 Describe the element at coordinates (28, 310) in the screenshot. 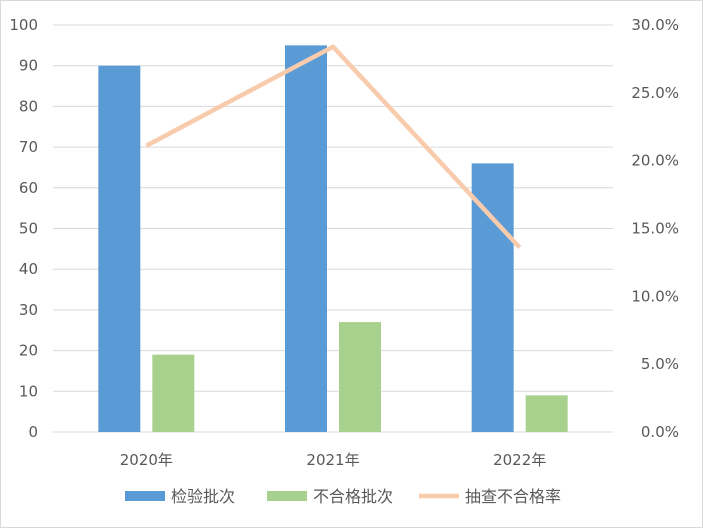

I see `left-tick-label: 30` at that location.